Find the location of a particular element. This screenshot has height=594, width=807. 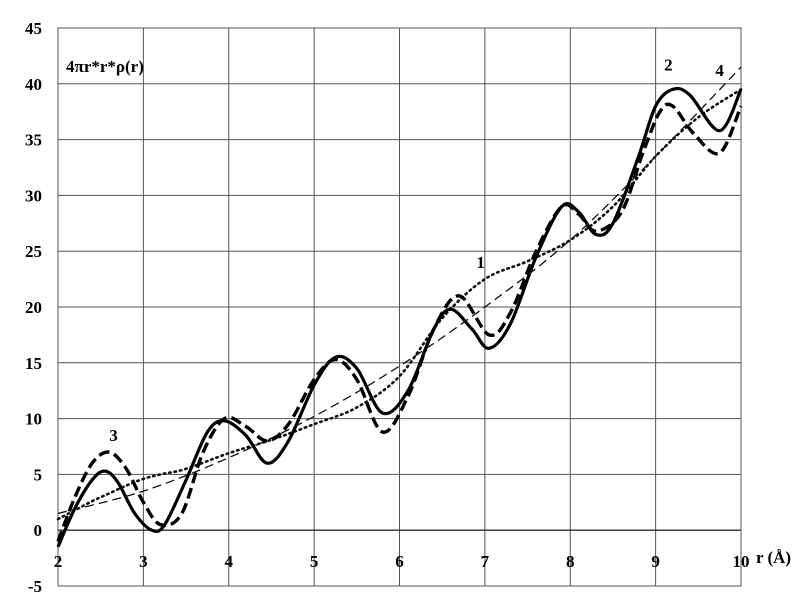

y-tick-label: 10 is located at coordinates (33, 419).